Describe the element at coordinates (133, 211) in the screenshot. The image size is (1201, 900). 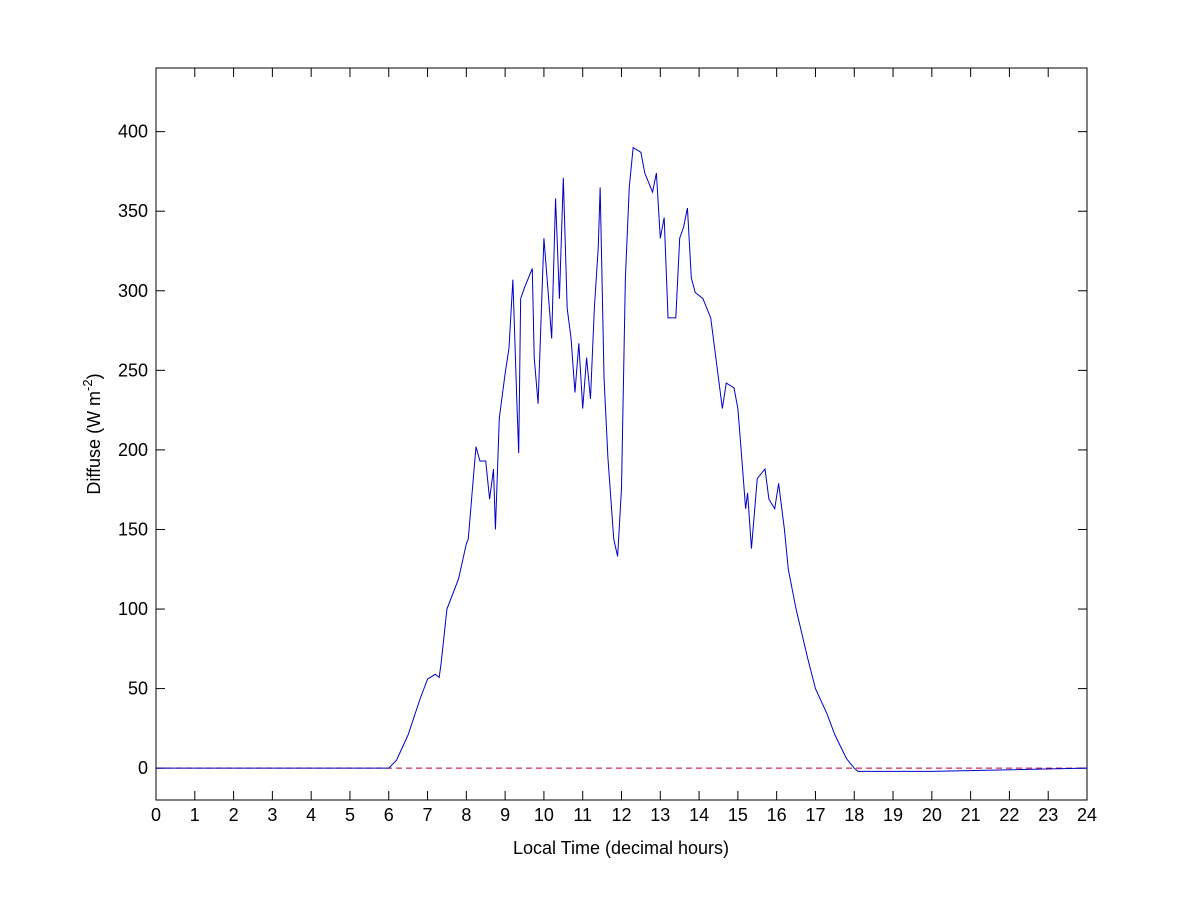
I see `y-tick-label: 350` at that location.